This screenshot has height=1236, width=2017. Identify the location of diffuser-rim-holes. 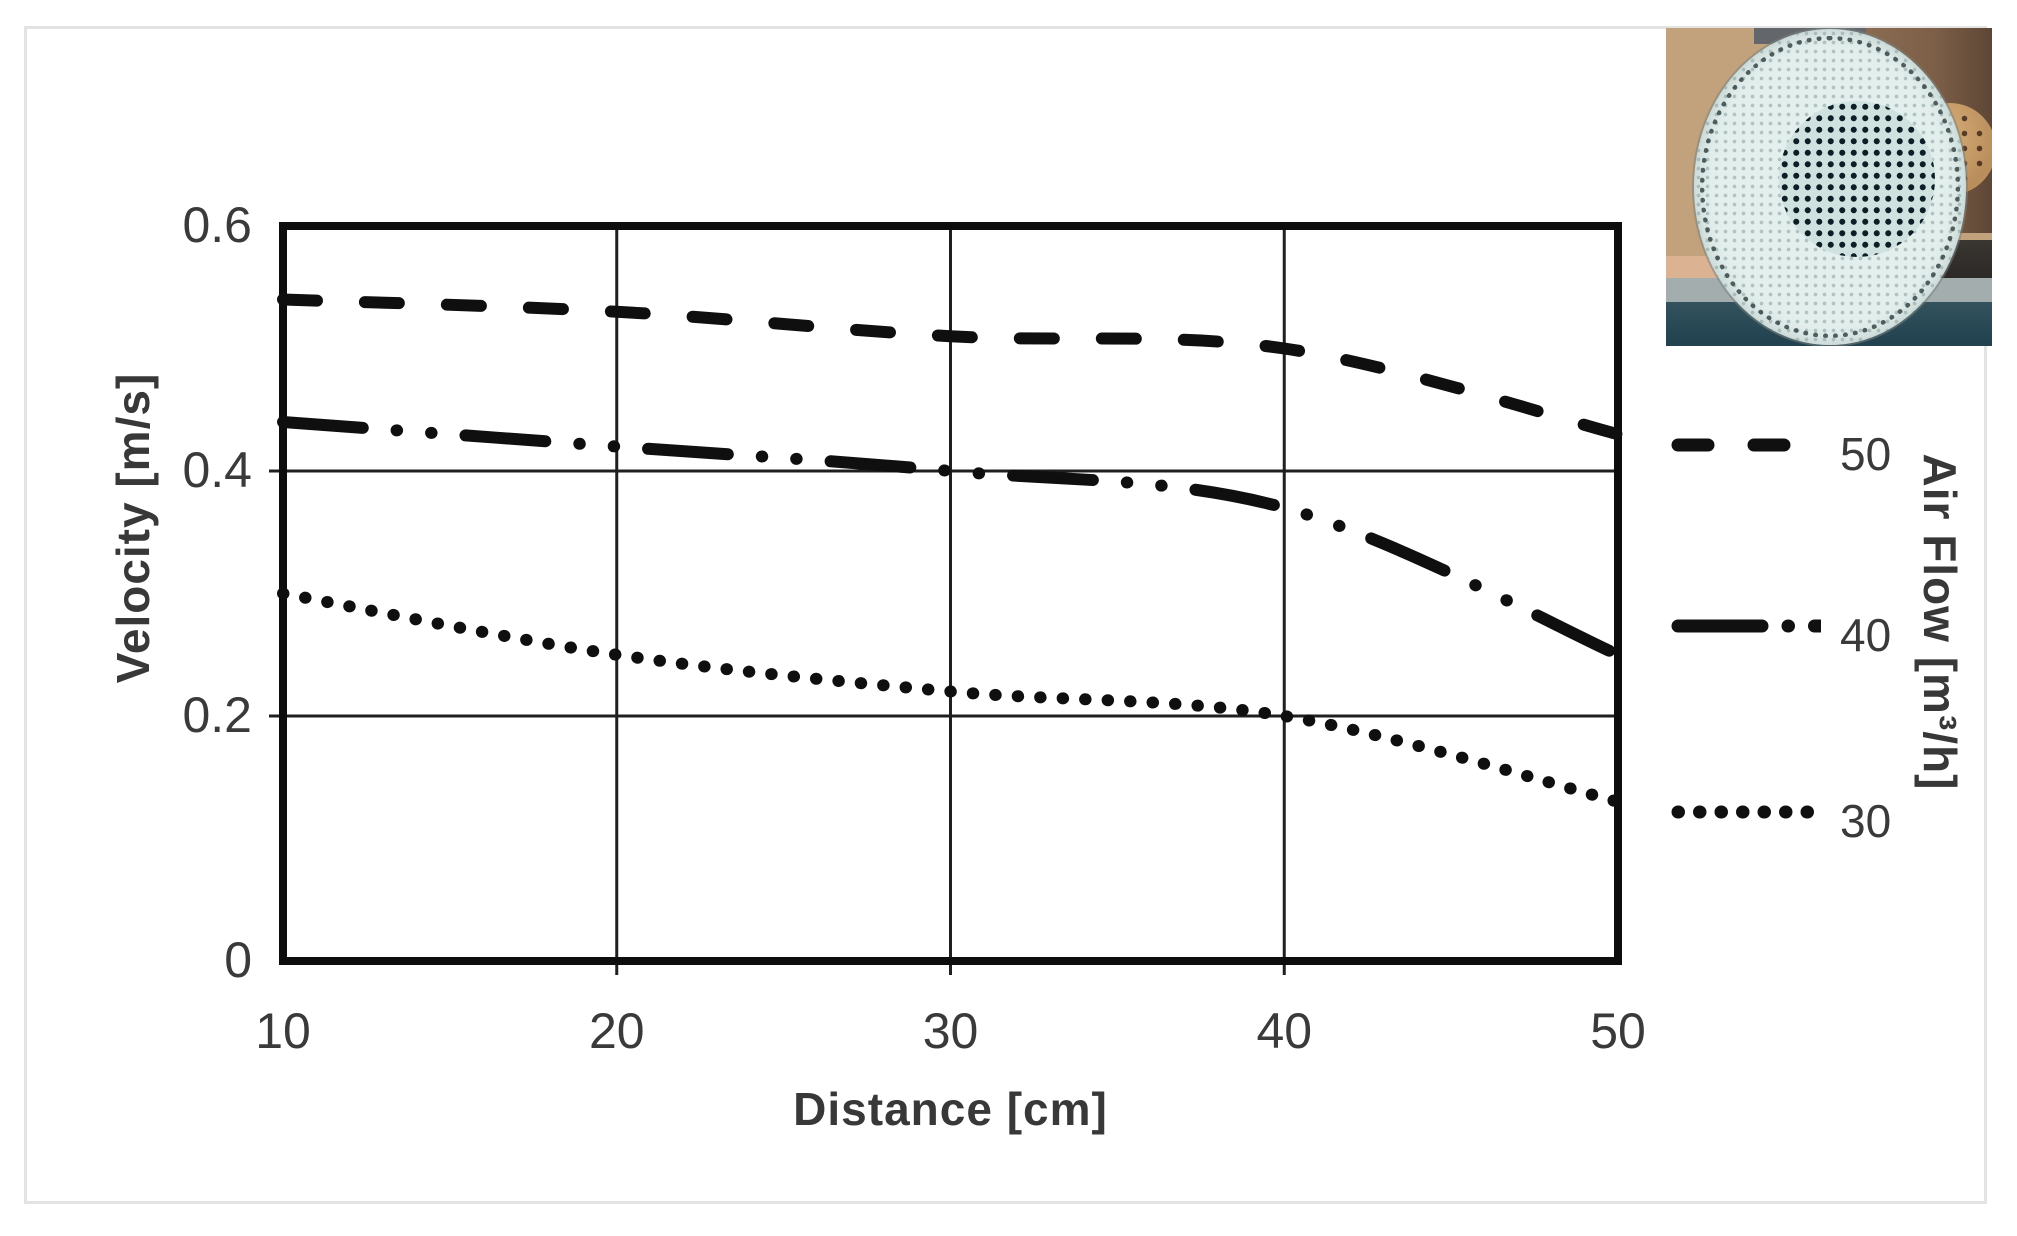
(1830, 187).